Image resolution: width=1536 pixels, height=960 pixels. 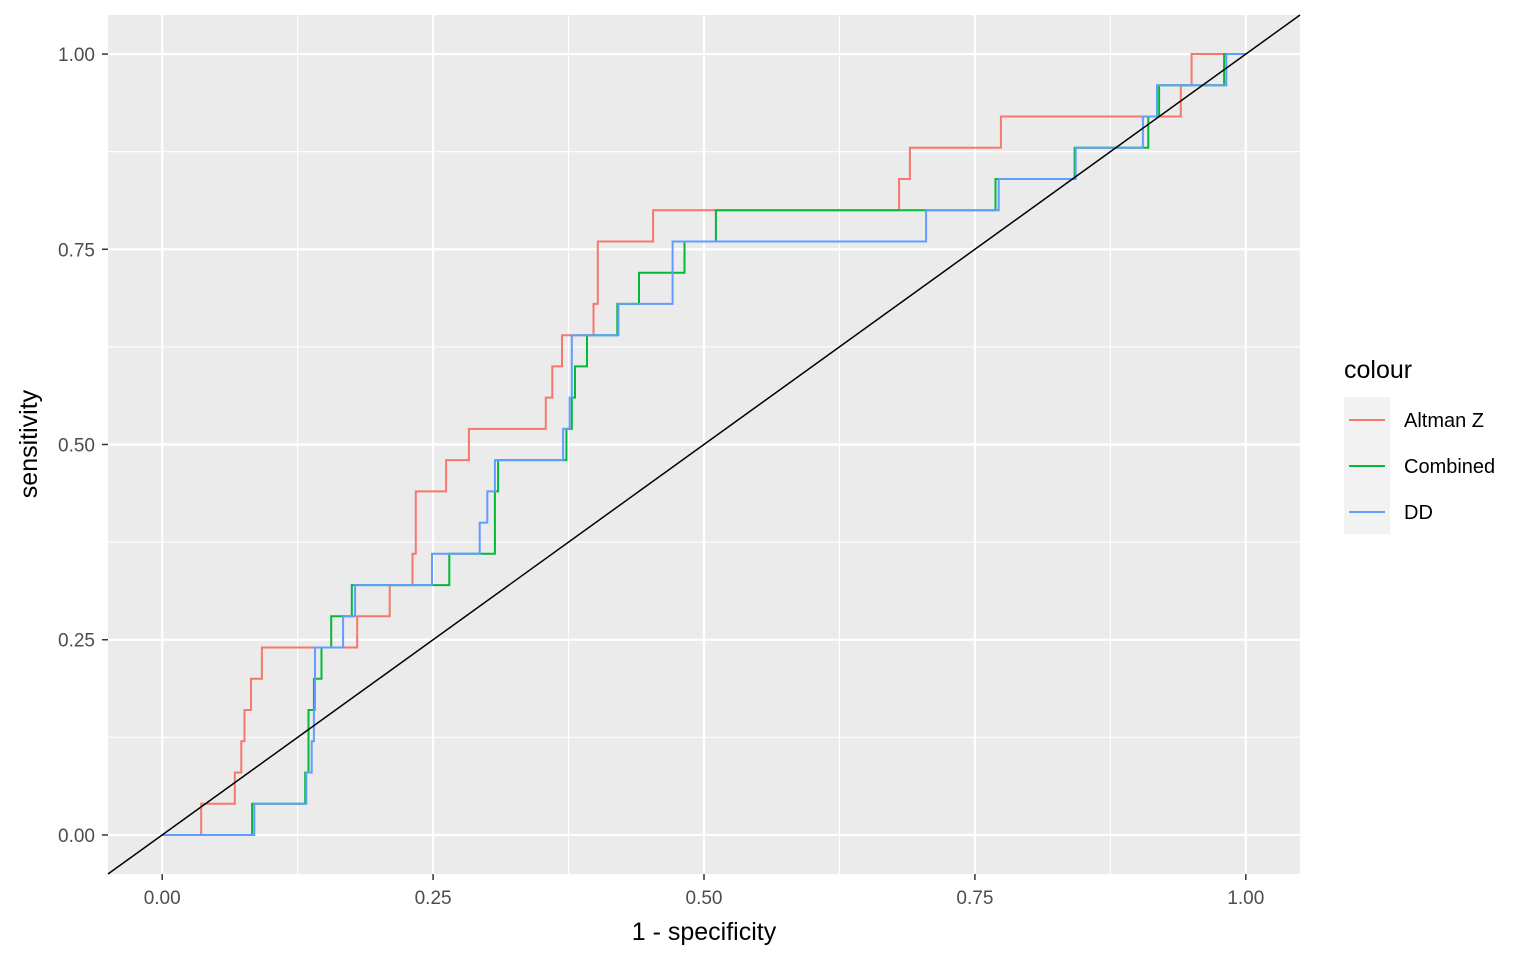 What do you see at coordinates (433, 898) in the screenshot?
I see `x-tick-label: 0.25` at bounding box center [433, 898].